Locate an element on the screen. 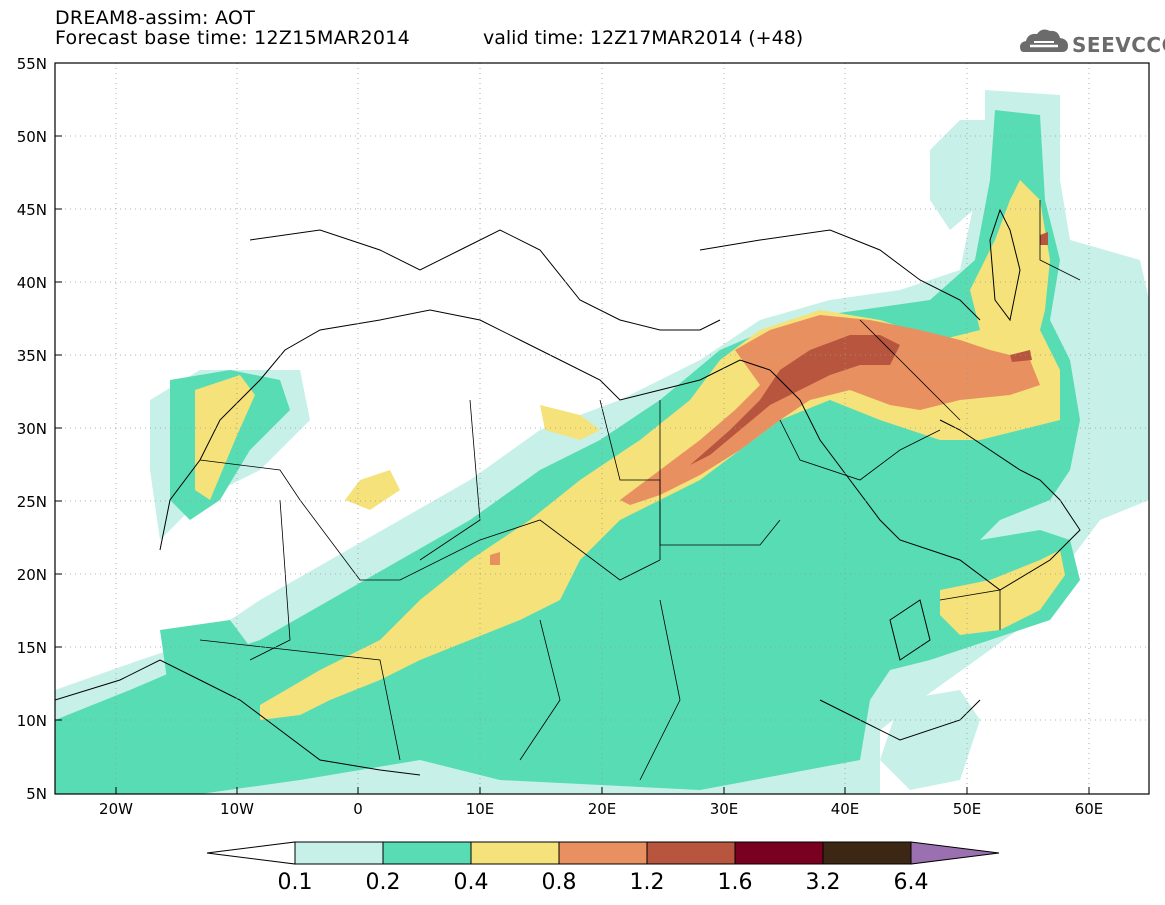 Image resolution: width=1165 pixels, height=905 pixels. colorbar-over-arrow is located at coordinates (955, 853).